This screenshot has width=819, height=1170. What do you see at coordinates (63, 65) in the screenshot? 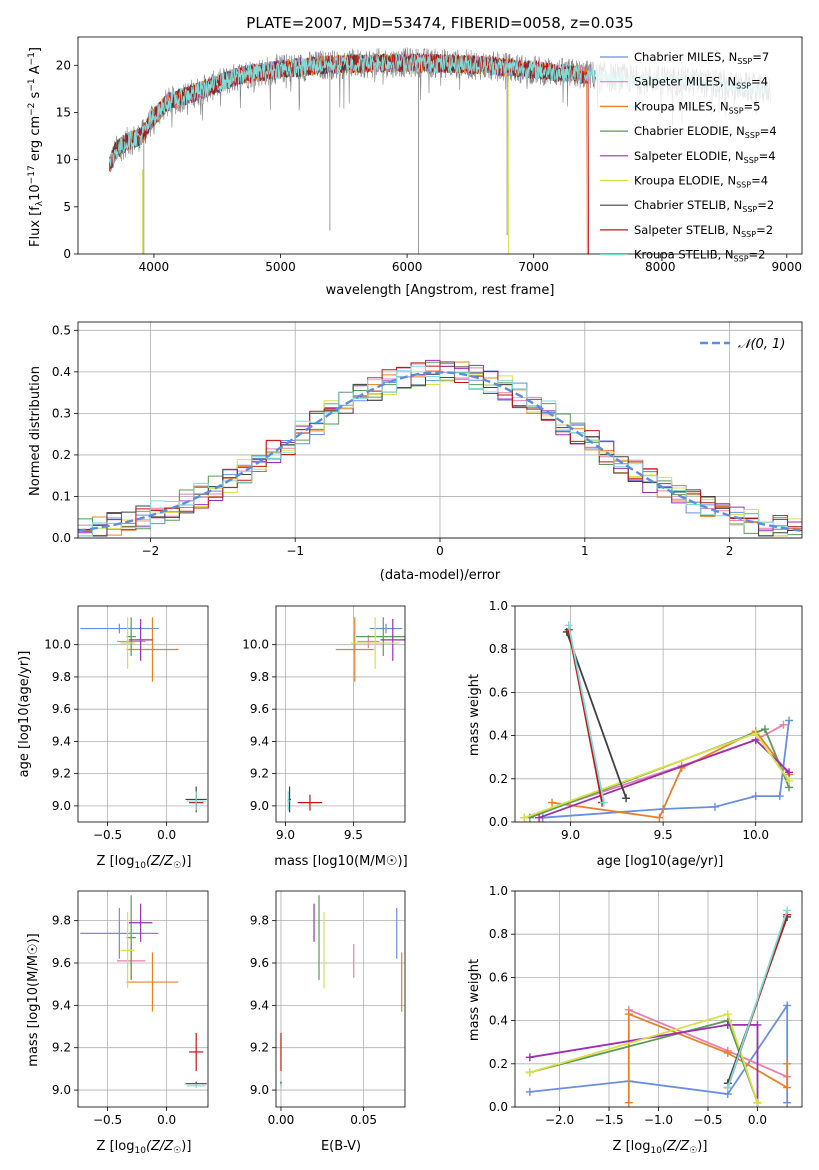
I see `y-tick-label: 20` at bounding box center [63, 65].